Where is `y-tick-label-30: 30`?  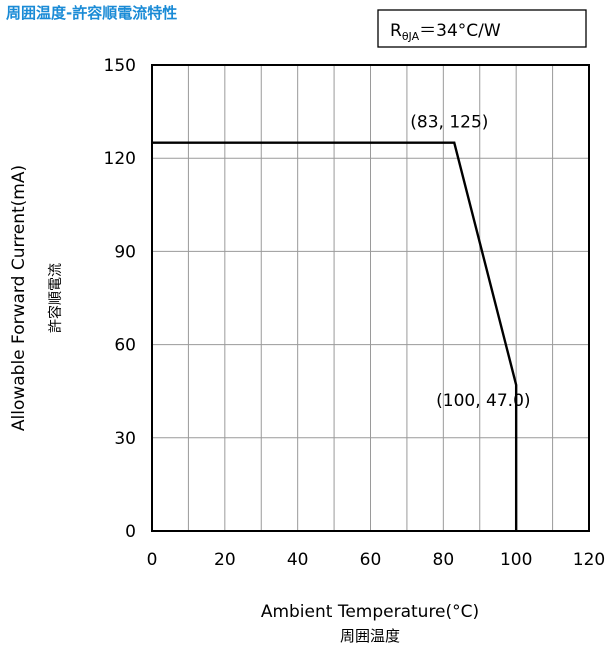 y-tick-label-30: 30 is located at coordinates (125, 439).